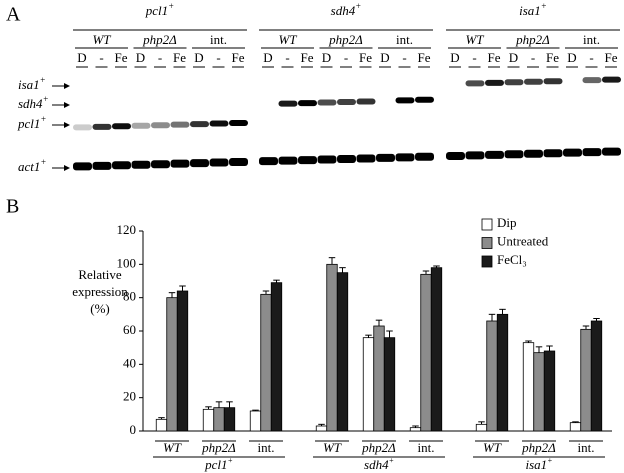 Image resolution: width=624 pixels, height=473 pixels. Describe the element at coordinates (538, 447) in the screenshot. I see `x-tick-label: php2Δ` at that location.